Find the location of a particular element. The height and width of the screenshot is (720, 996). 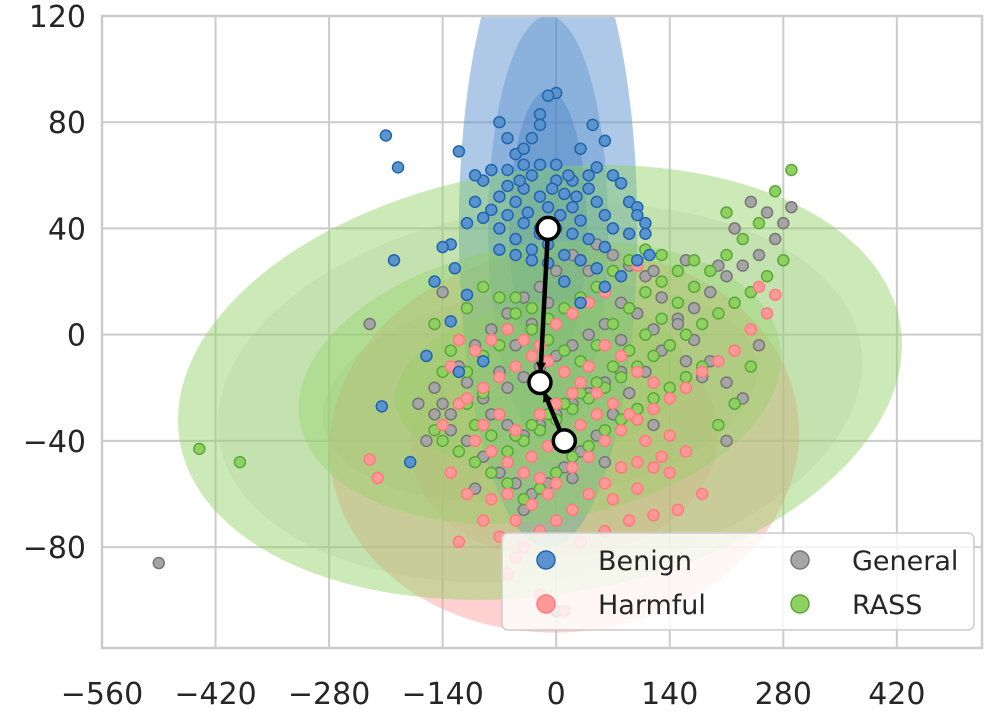

centroid-markers is located at coordinates (552, 334).